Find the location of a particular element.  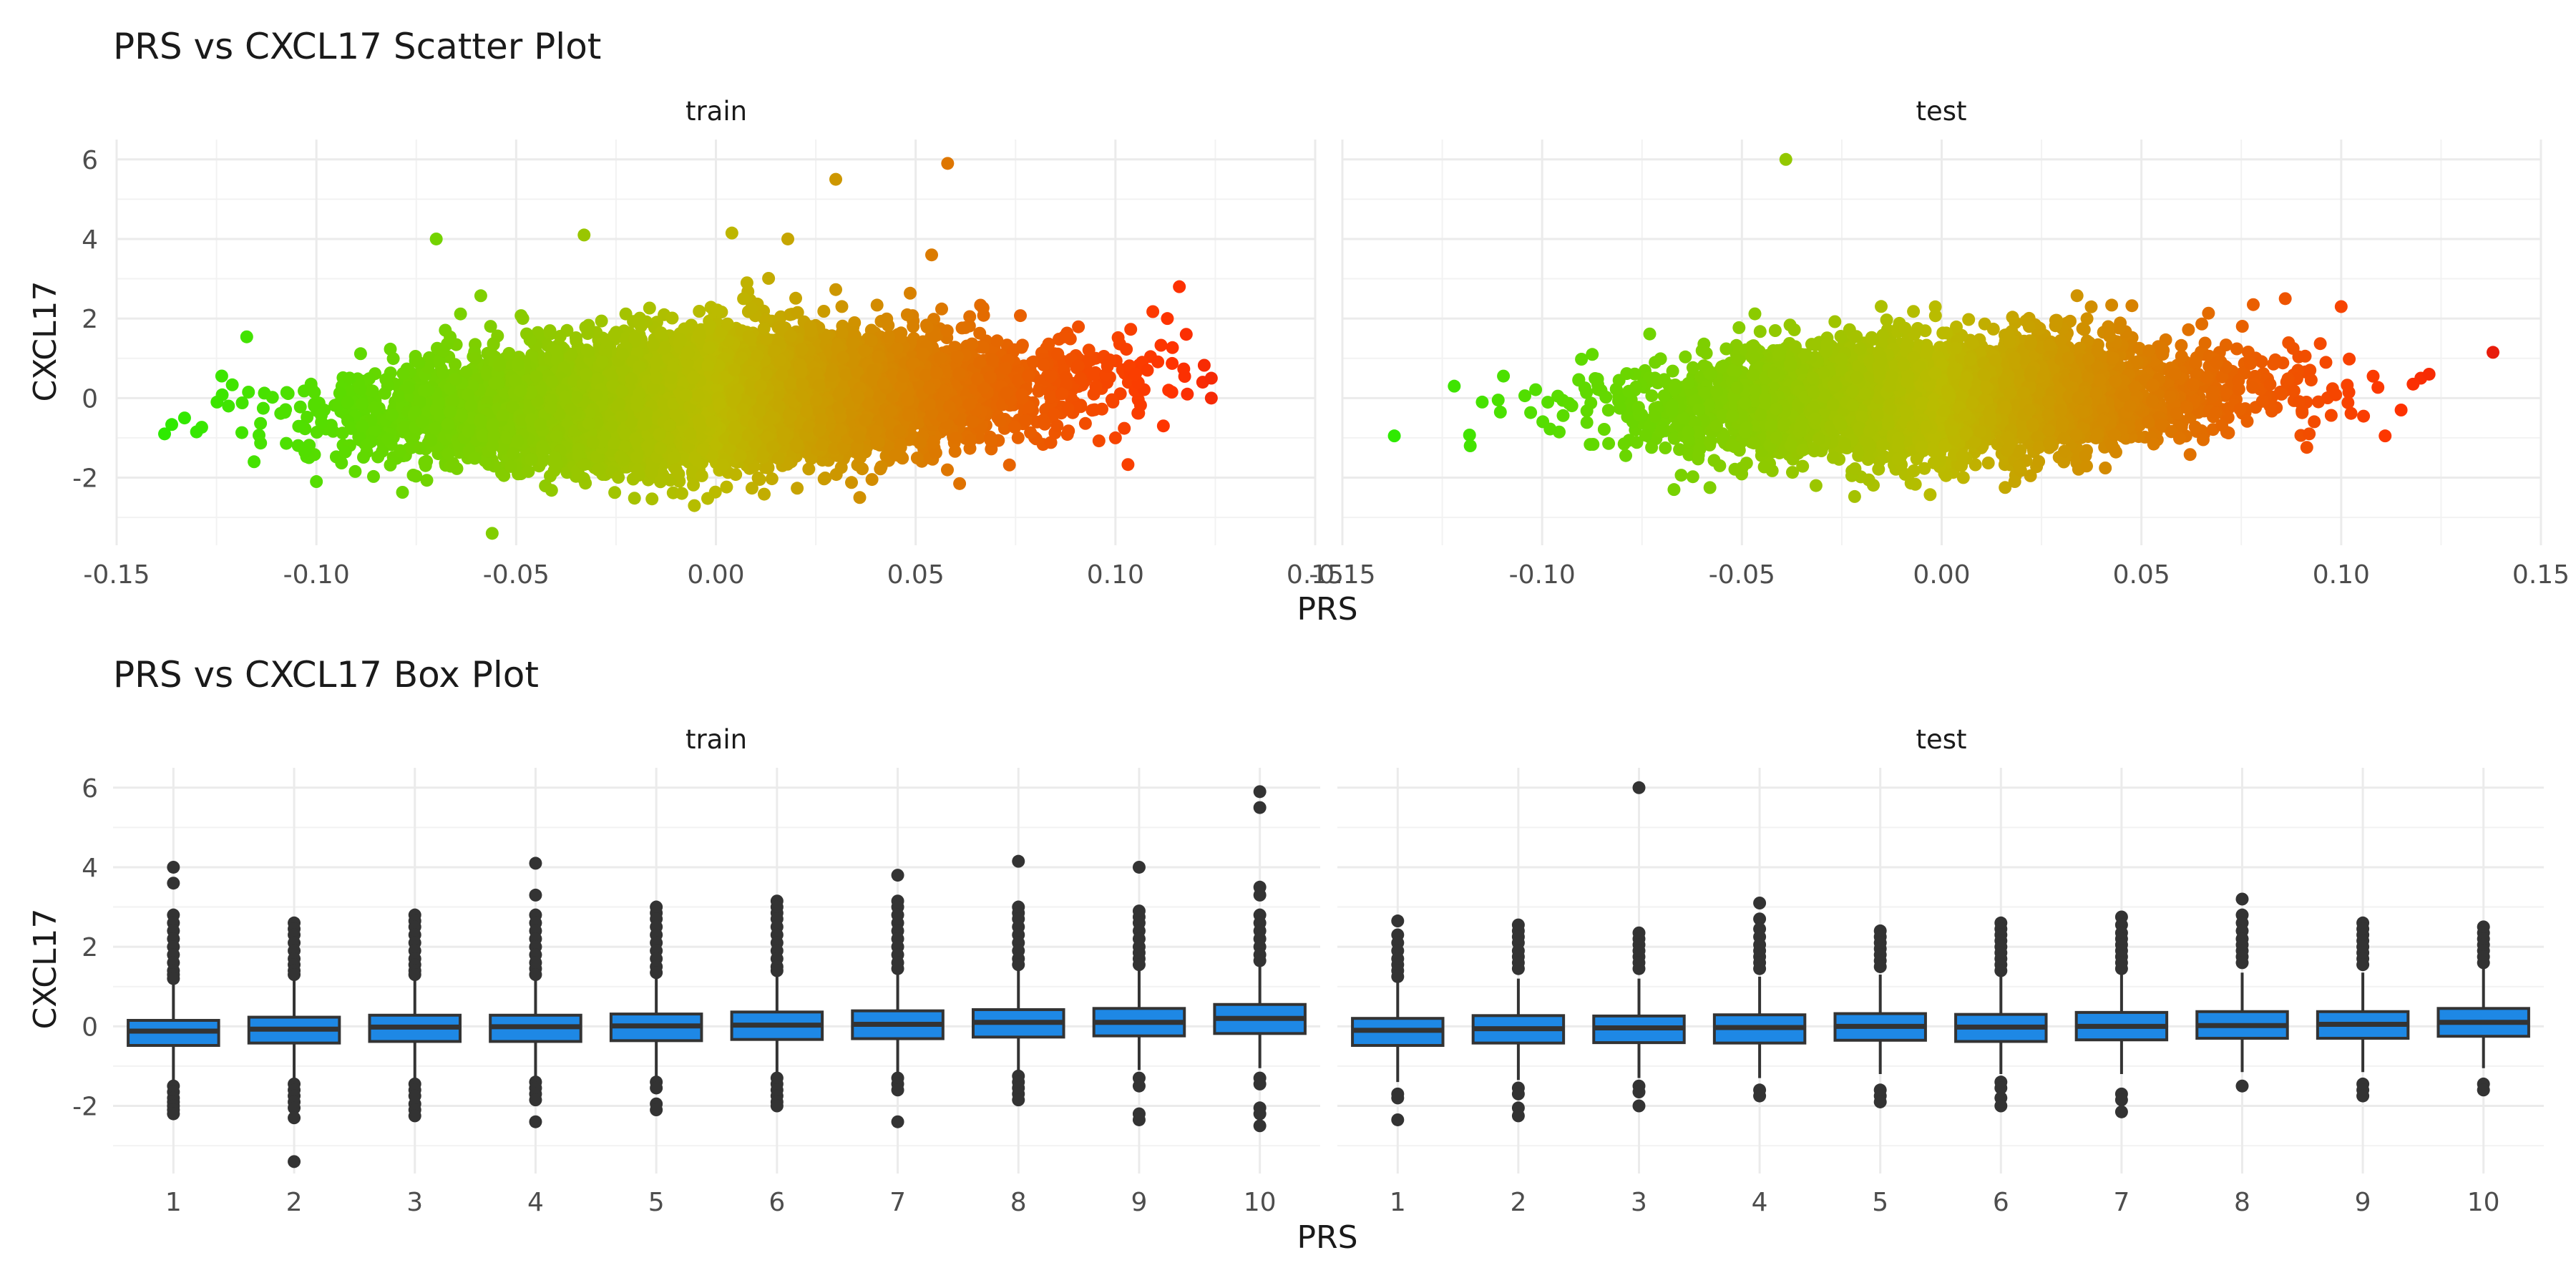

y-tick-label: 2 is located at coordinates (90, 319).